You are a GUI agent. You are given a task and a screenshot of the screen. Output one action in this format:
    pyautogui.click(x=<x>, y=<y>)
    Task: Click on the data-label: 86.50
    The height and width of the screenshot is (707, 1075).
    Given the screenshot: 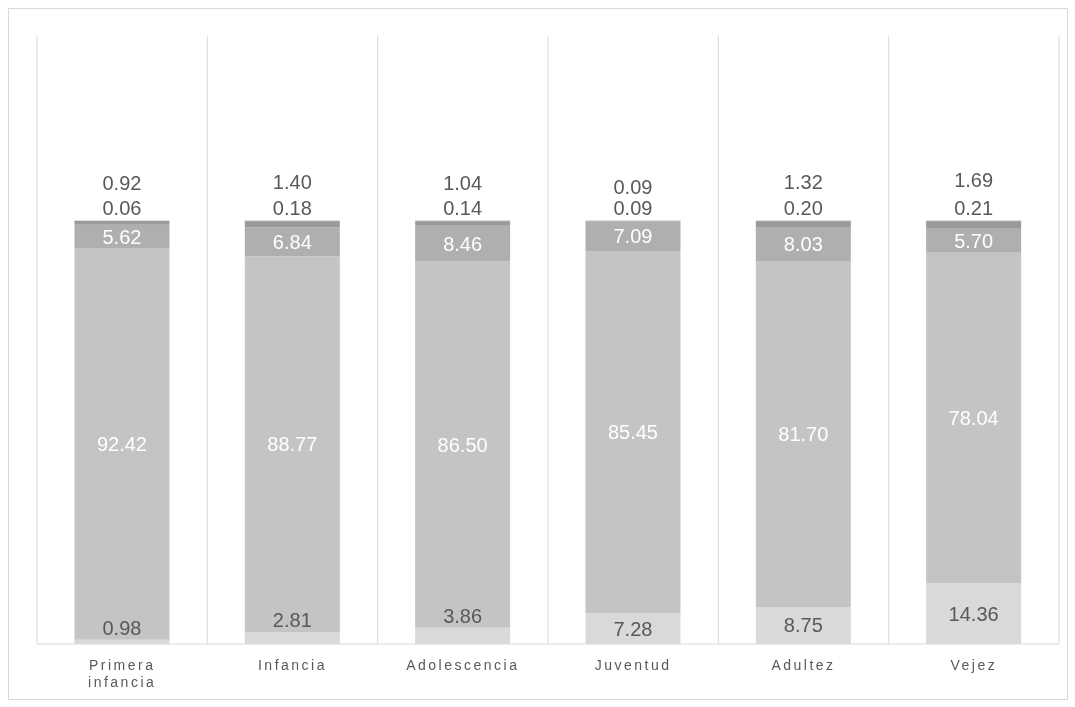 What is the action you would take?
    pyautogui.click(x=462, y=444)
    